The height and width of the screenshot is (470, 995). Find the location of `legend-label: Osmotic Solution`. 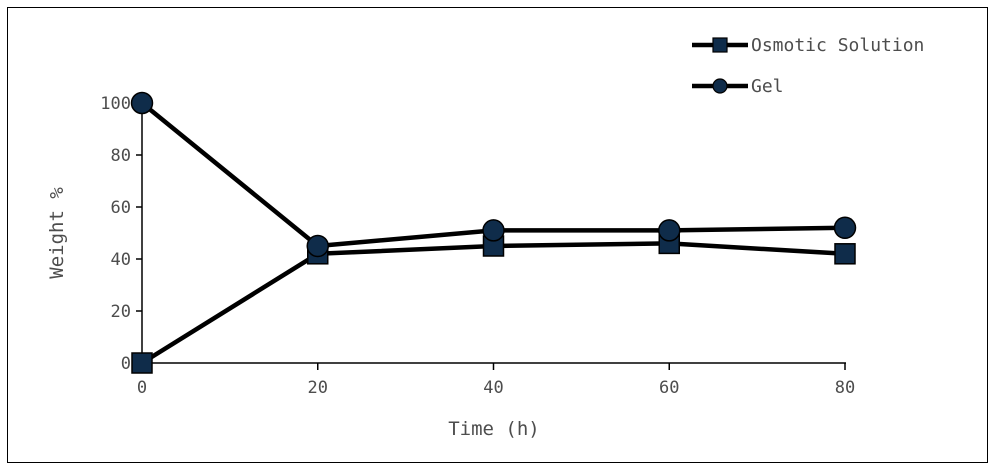

legend-label: Osmotic Solution is located at coordinates (837, 45).